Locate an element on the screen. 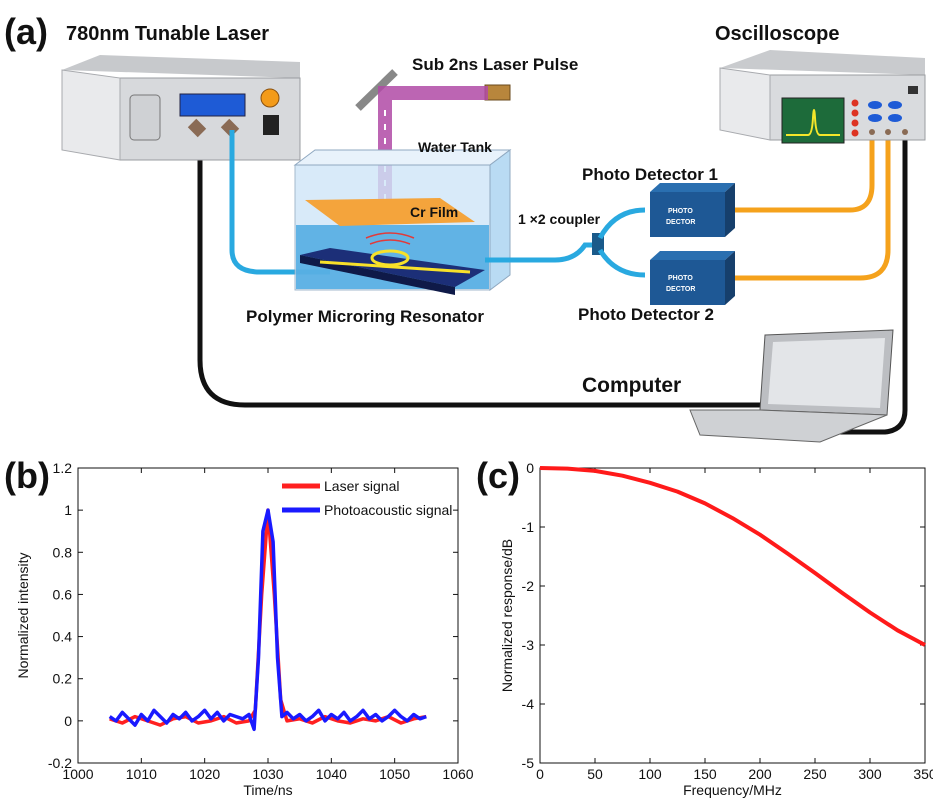 Image resolution: width=933 pixels, height=802 pixels. x-axis-label: Time/ns is located at coordinates (267, 790).